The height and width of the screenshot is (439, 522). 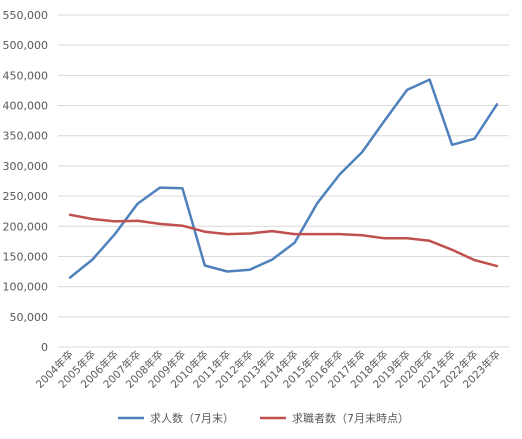 What do you see at coordinates (26, 136) in the screenshot?
I see `y-tick-label: 350,000` at bounding box center [26, 136].